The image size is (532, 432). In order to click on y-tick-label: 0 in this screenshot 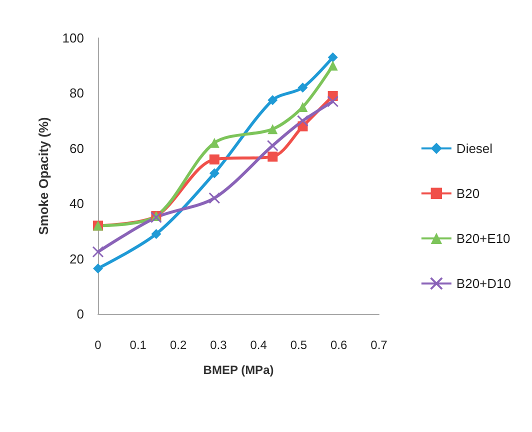, I will do `click(80, 314)`.